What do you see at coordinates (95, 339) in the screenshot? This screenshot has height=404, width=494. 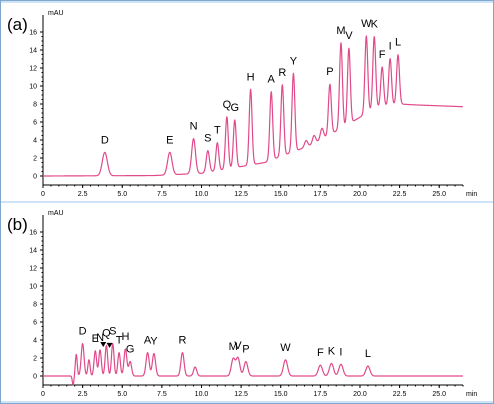 I see `panel-b-peak-label-E: E` at bounding box center [95, 339].